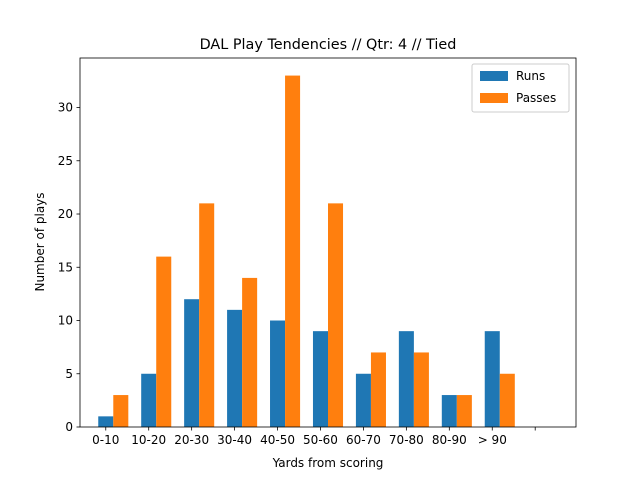 Image resolution: width=640 pixels, height=480 pixels. What do you see at coordinates (492, 440) in the screenshot?
I see `x-tick-label: > 90` at bounding box center [492, 440].